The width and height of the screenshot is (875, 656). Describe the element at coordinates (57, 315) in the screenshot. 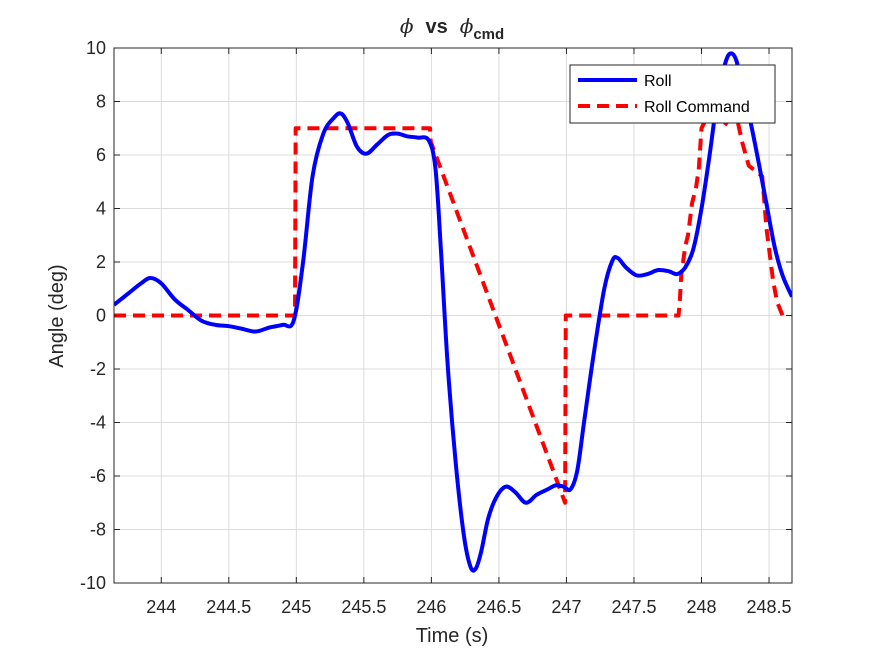

I see `y-axis-label: Angle (deg)` at that location.